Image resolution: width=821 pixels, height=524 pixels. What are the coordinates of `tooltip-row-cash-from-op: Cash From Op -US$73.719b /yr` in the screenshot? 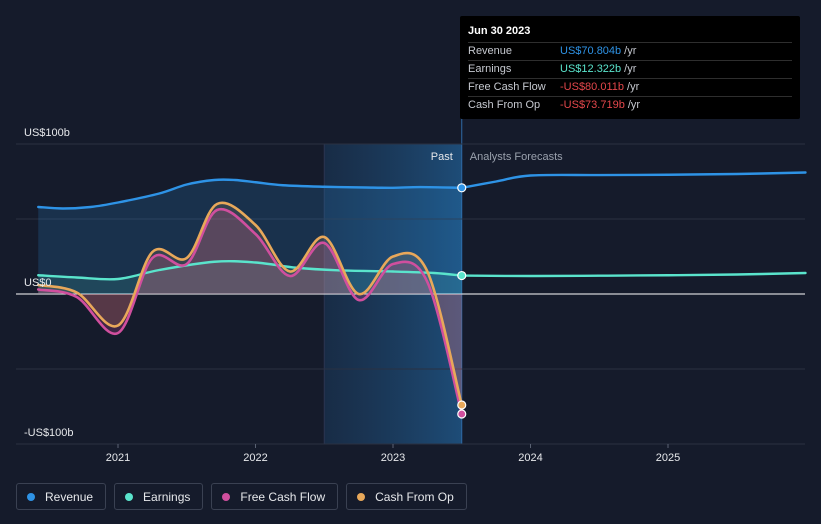 It's located at (630, 105).